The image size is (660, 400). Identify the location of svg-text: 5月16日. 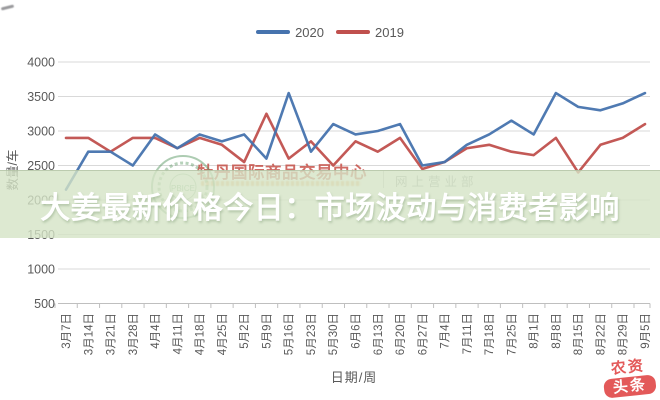
(290, 334).